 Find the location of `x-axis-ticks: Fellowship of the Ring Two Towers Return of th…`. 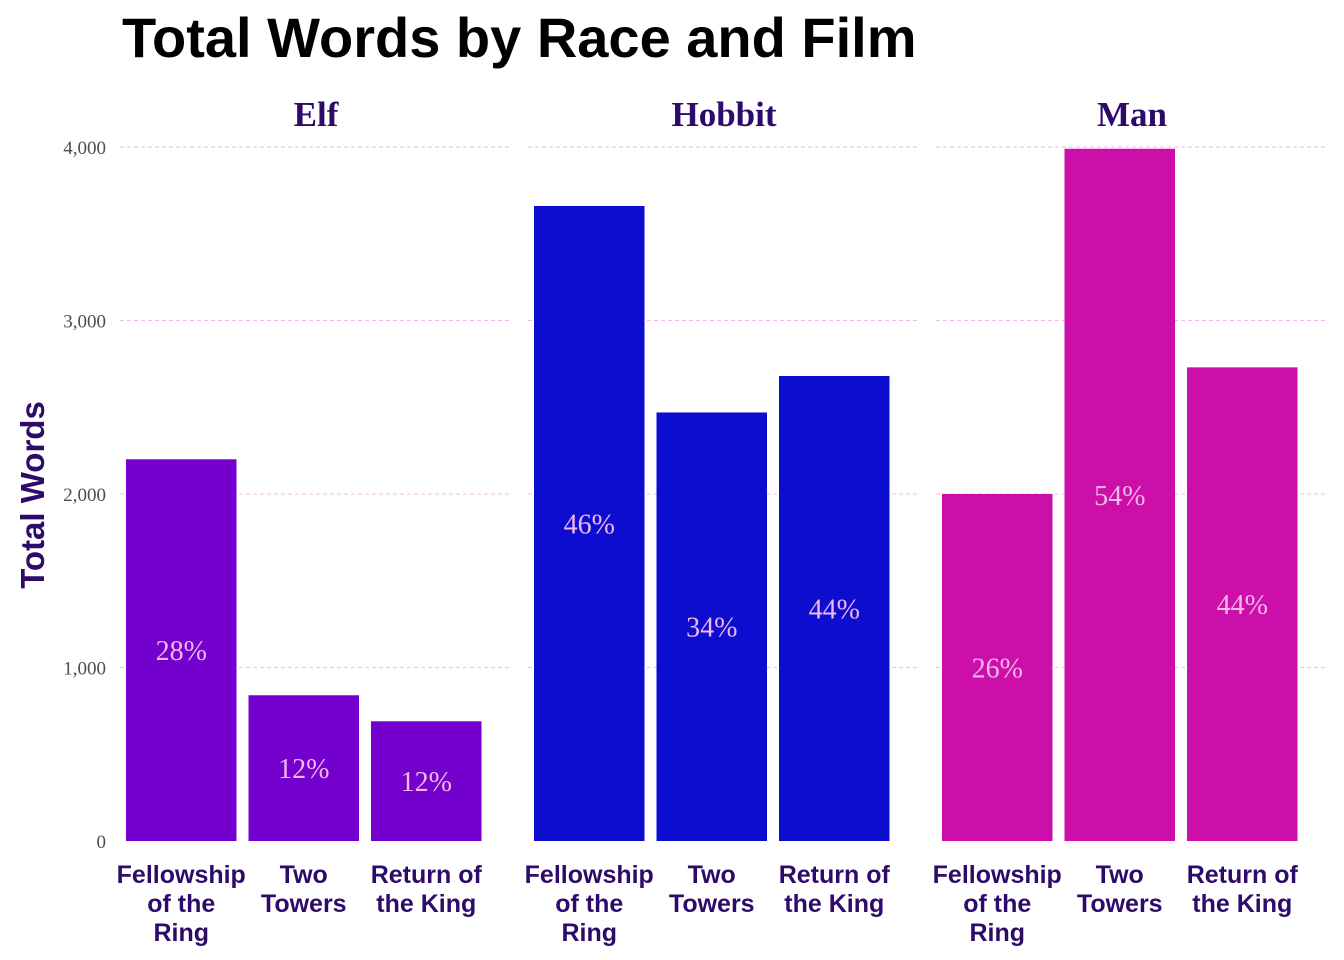

x-axis-ticks: Fellowship of the Ring Two Towers Return of th… is located at coordinates (708, 904).